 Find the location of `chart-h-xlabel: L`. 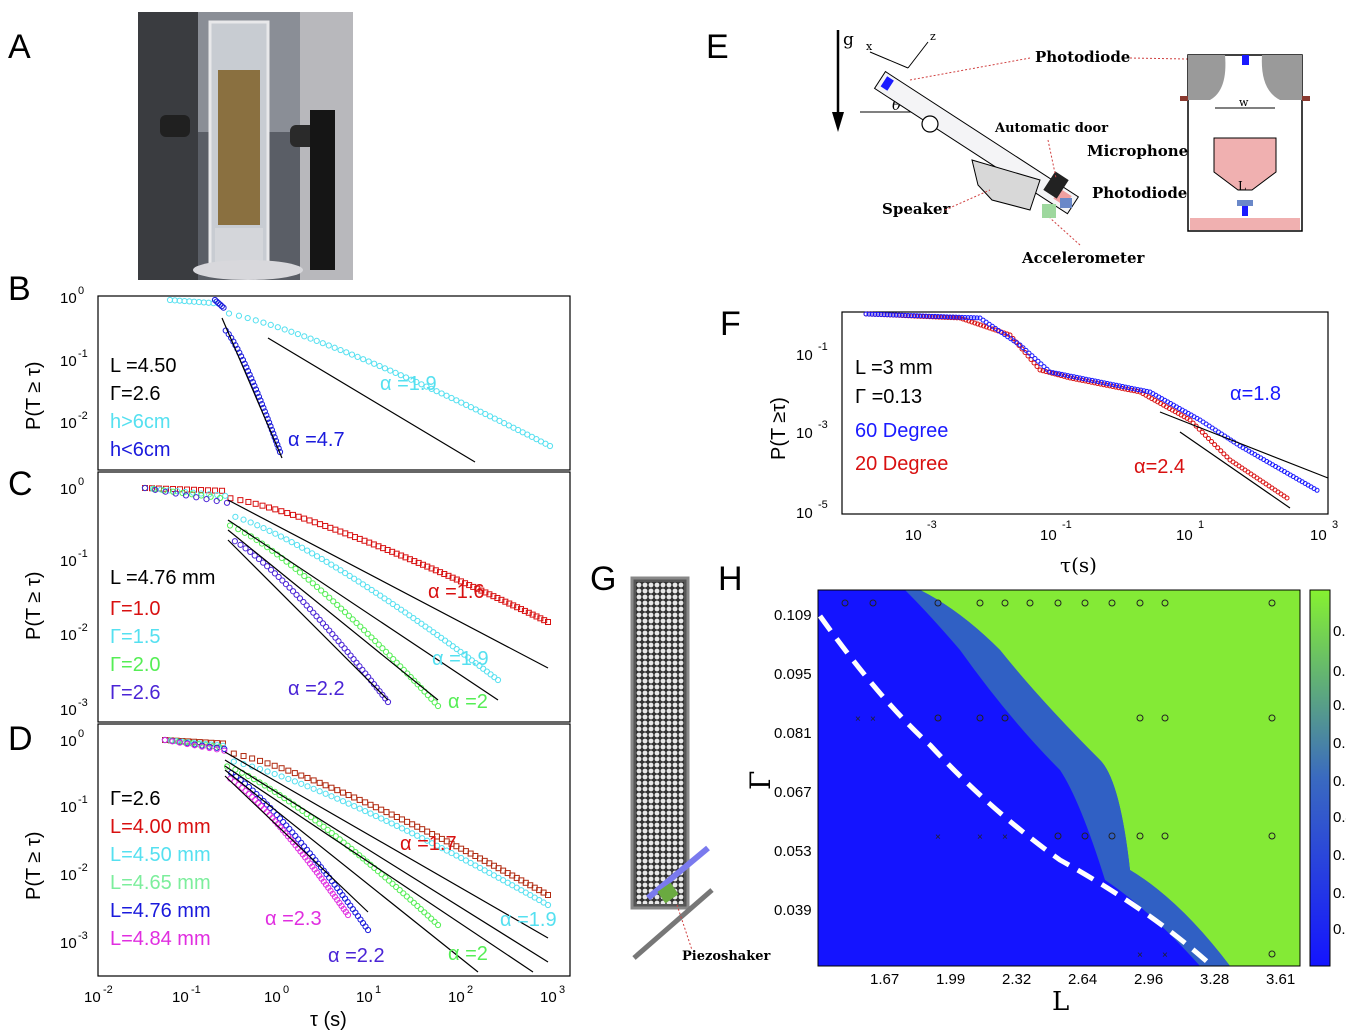

chart-h-xlabel: L is located at coordinates (1060, 1002).